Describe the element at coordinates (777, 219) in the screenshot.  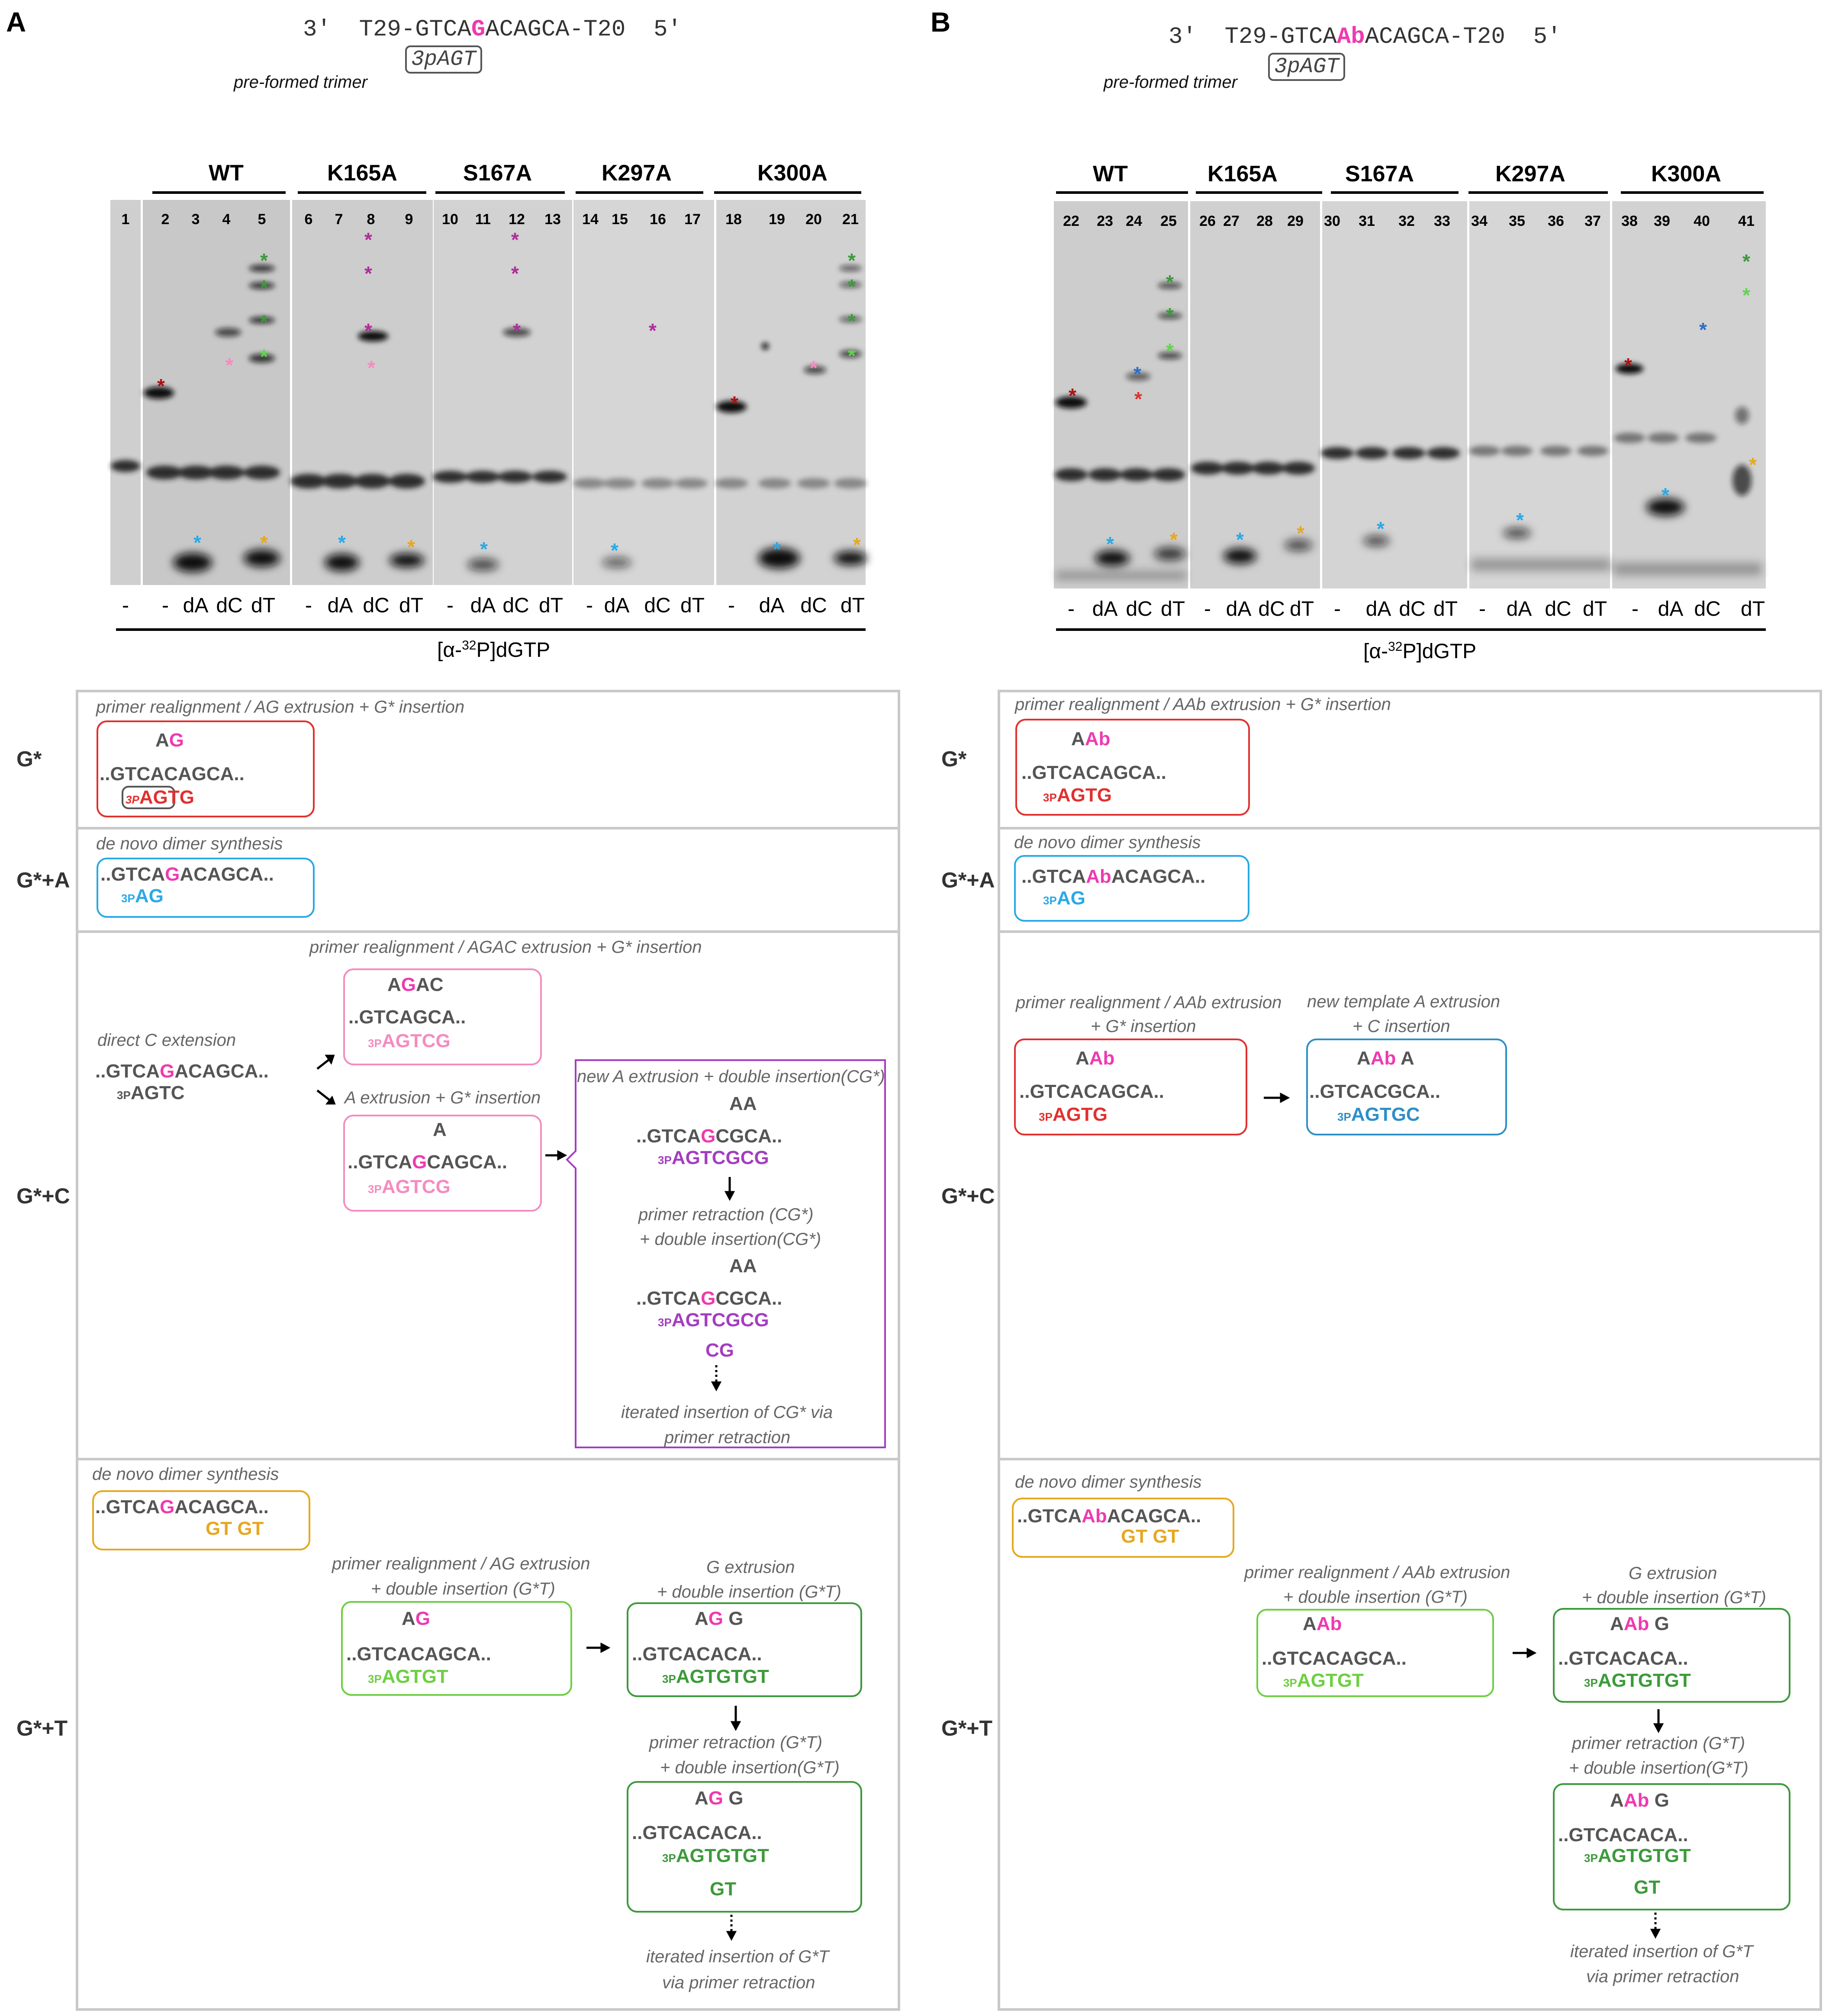
I see `lane-number: 19` at that location.